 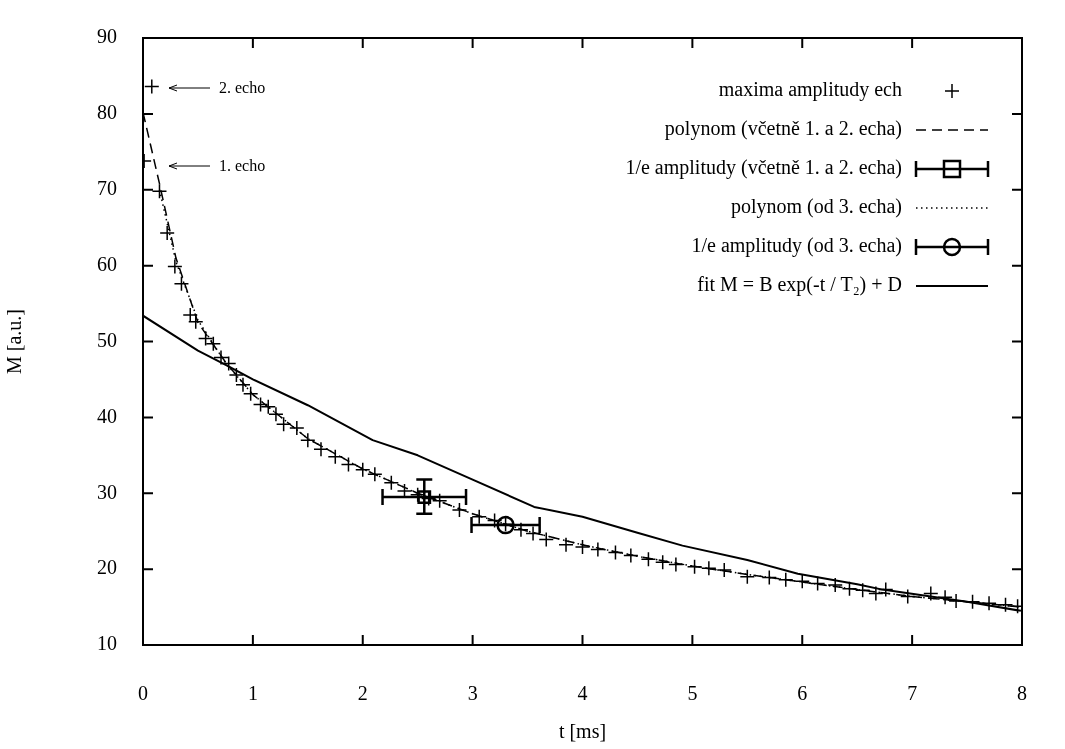 What do you see at coordinates (582, 693) in the screenshot?
I see `x-tick-label: 4` at bounding box center [582, 693].